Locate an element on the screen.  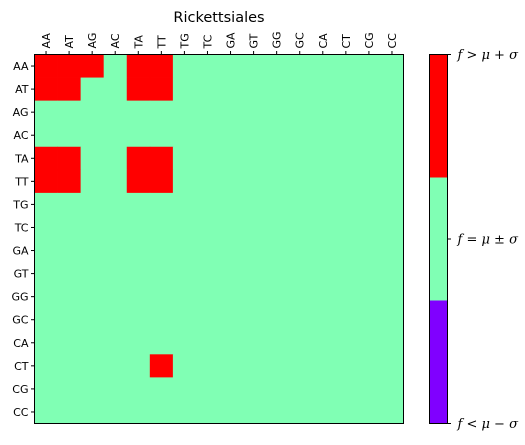
y-tick-label: GG is located at coordinates (19, 297).